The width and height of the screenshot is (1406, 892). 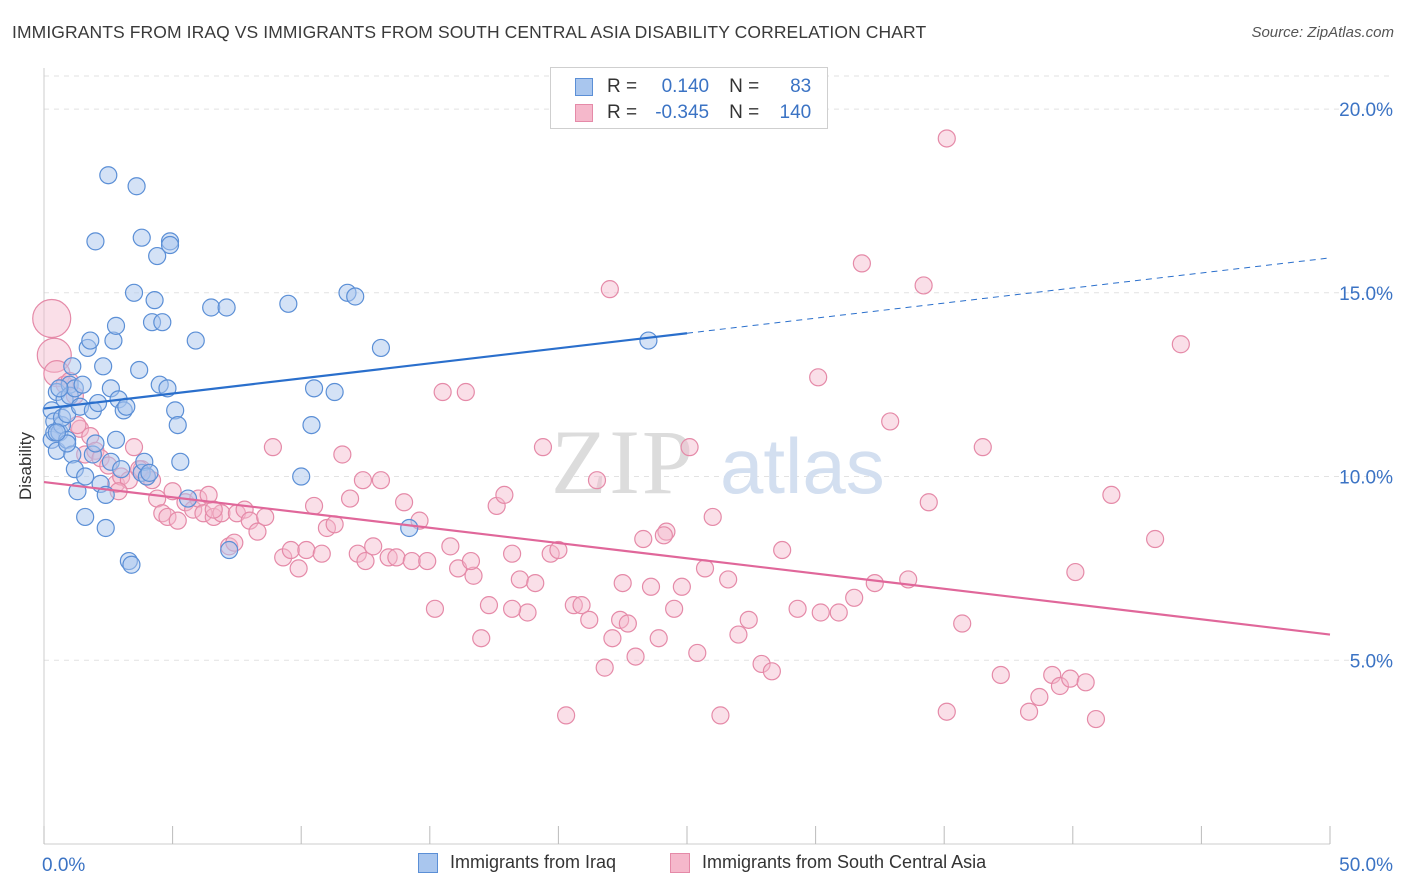 I want to click on legend-item-sca: Immigrants from South Central Asia, so click(x=828, y=862).